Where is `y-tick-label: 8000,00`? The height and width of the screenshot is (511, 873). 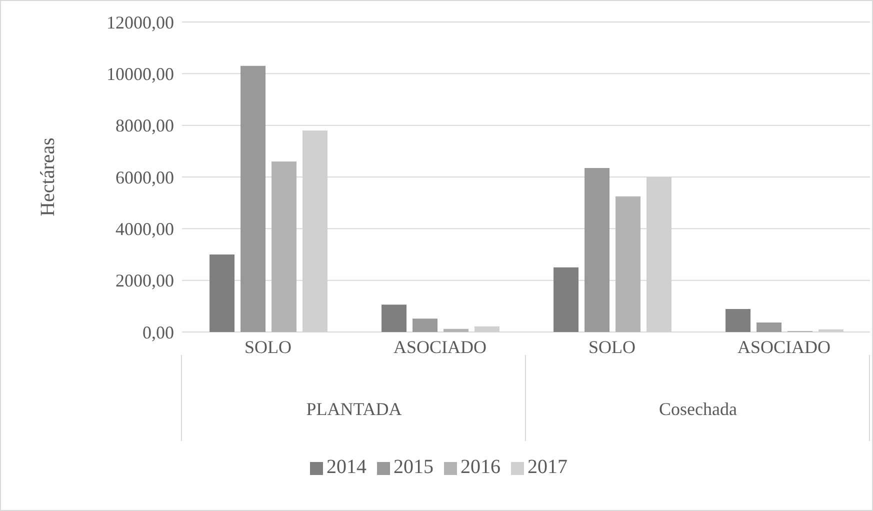 y-tick-label: 8000,00 is located at coordinates (145, 126).